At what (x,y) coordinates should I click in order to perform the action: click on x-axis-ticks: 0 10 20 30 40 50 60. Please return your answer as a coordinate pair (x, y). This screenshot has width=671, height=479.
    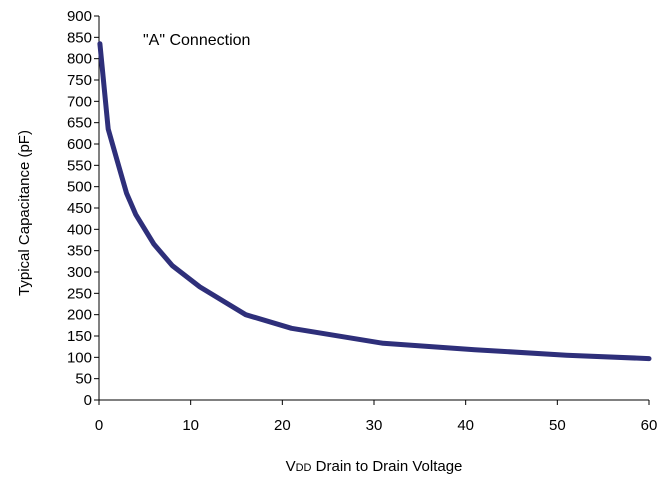
    Looking at the image, I should click on (376, 417).